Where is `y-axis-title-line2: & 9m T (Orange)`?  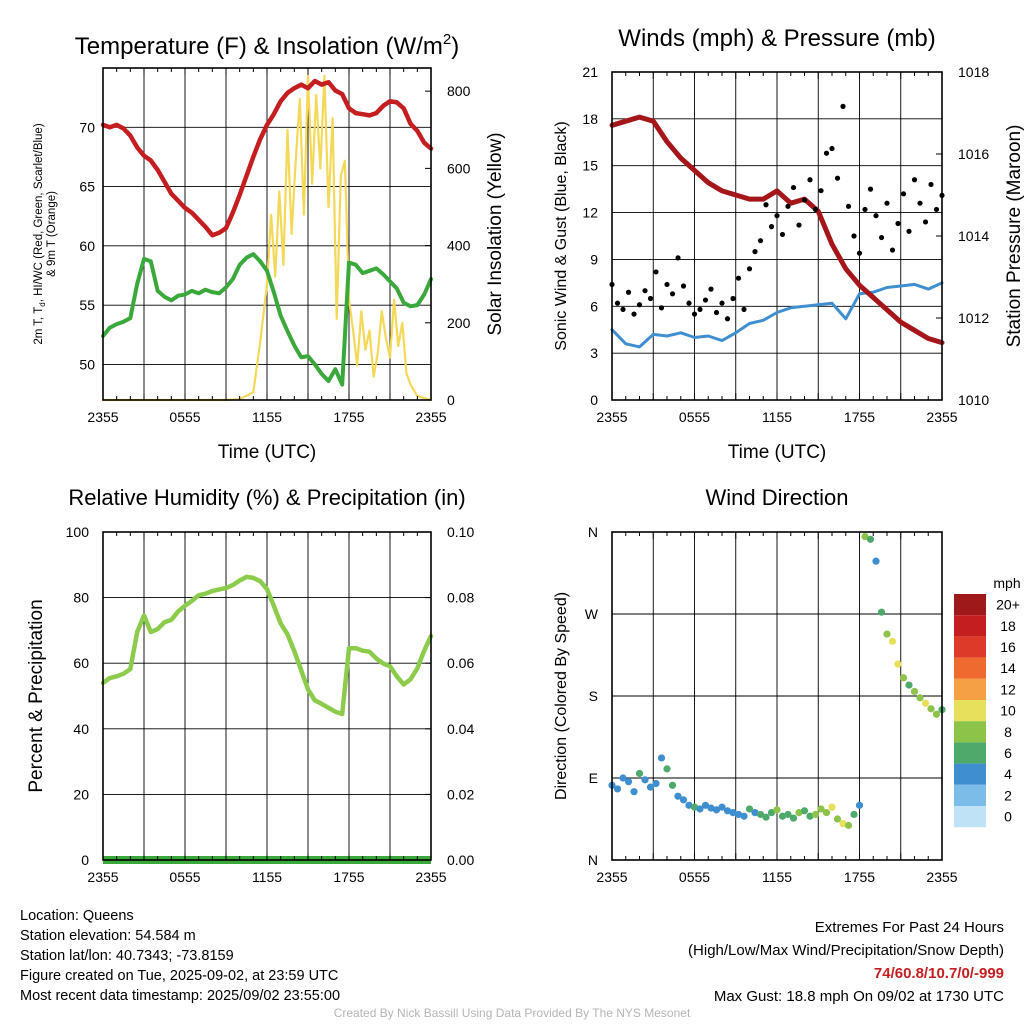 y-axis-title-line2: & 9m T (Orange) is located at coordinates (52, 234).